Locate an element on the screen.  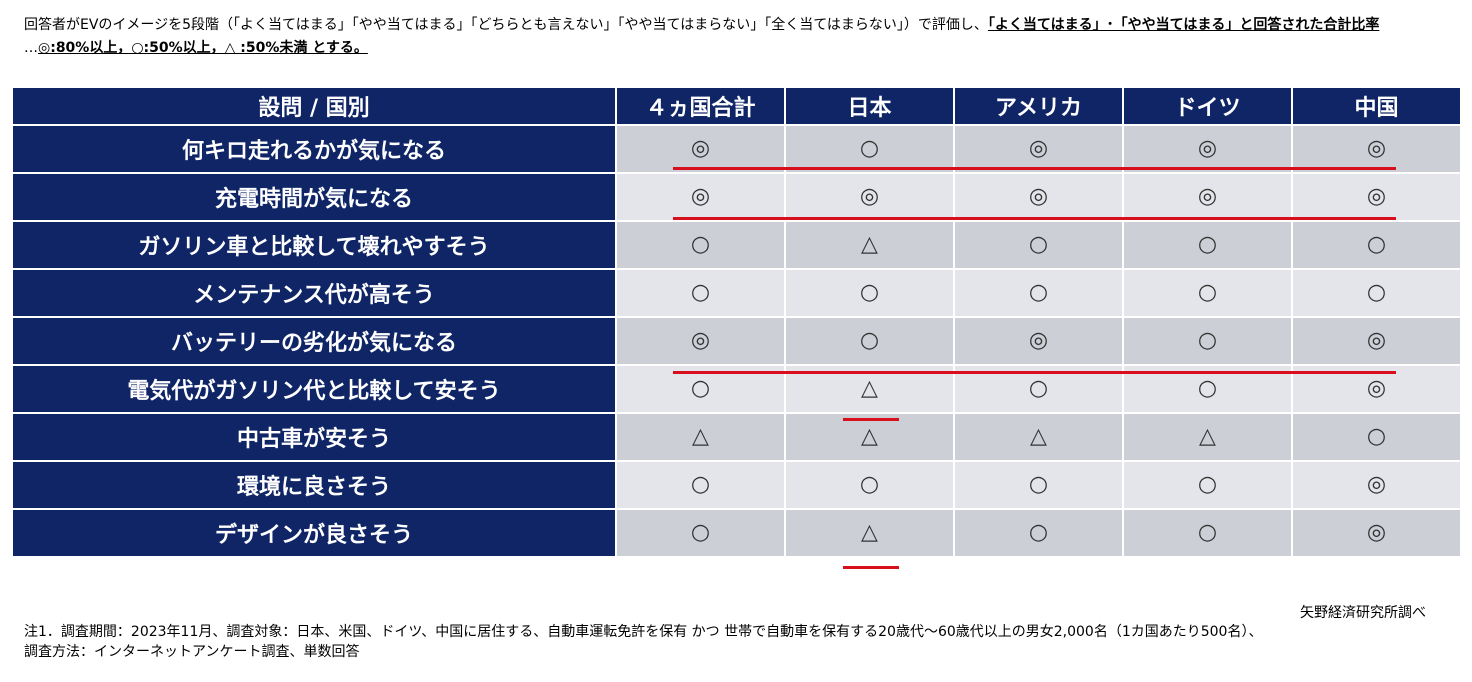
row-label: 充電時間が気になる is located at coordinates (314, 197).